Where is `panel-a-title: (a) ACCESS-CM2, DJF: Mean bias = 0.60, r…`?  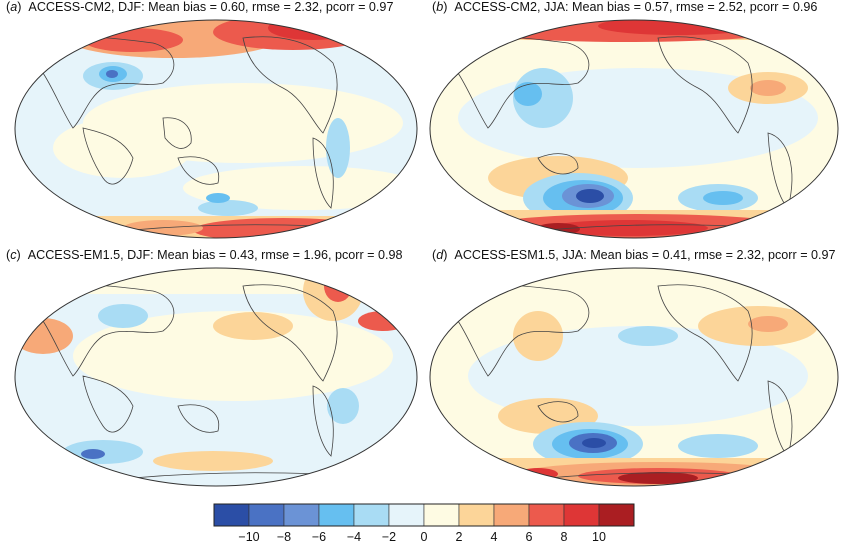
panel-a-title: (a) ACCESS-CM2, DJF: Mean bias = 0.60, r… is located at coordinates (200, 7).